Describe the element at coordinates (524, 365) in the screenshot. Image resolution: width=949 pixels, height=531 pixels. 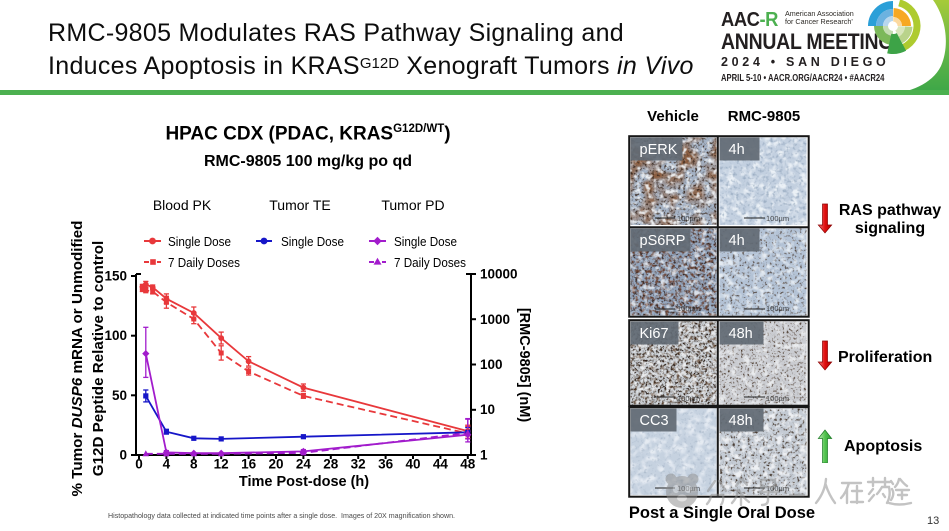
I see `svg-text: [RMC-9805] (nM)` at that location.